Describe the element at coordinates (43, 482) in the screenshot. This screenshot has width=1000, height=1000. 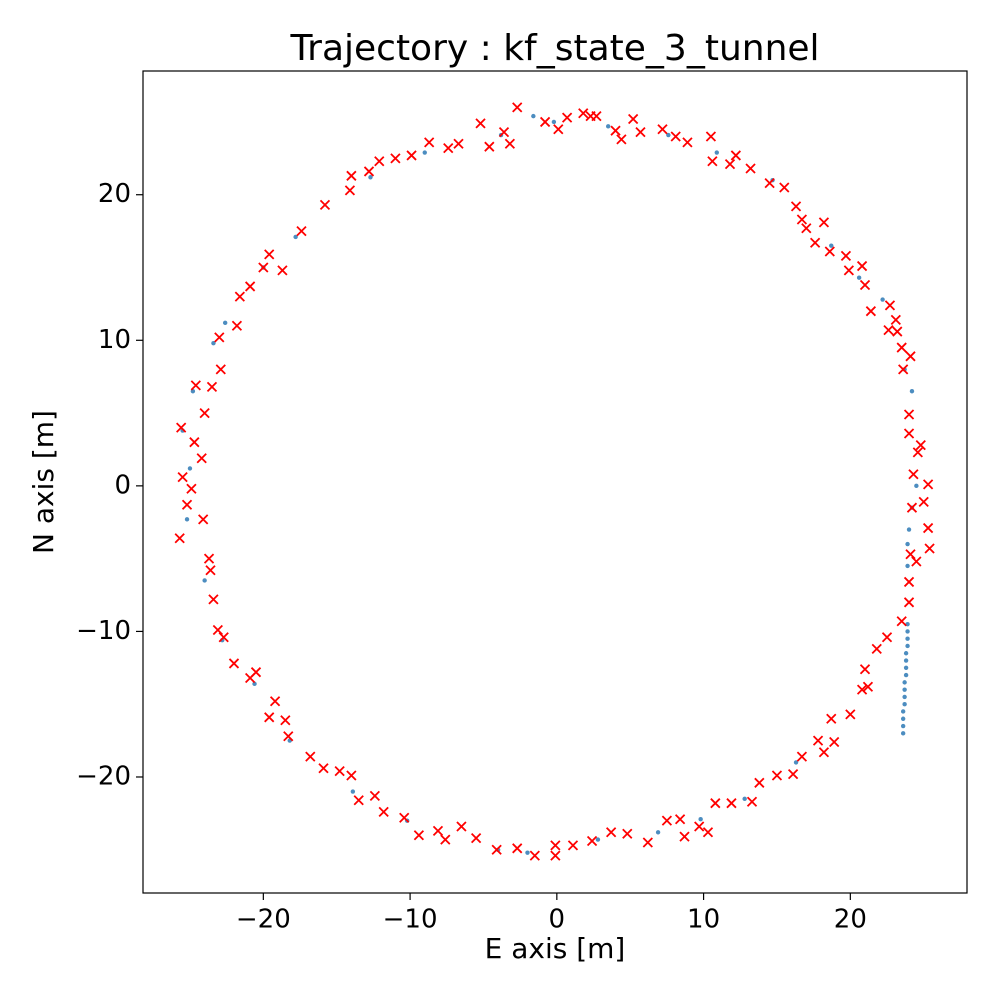
I see `y-axis-label: N axis [m]` at that location.